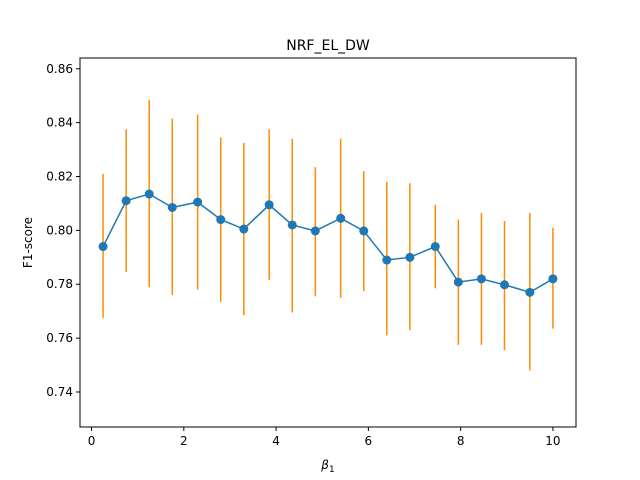 This screenshot has width=640, height=480. What do you see at coordinates (59, 230) in the screenshot?
I see `y-tick-label: 0.80` at bounding box center [59, 230].